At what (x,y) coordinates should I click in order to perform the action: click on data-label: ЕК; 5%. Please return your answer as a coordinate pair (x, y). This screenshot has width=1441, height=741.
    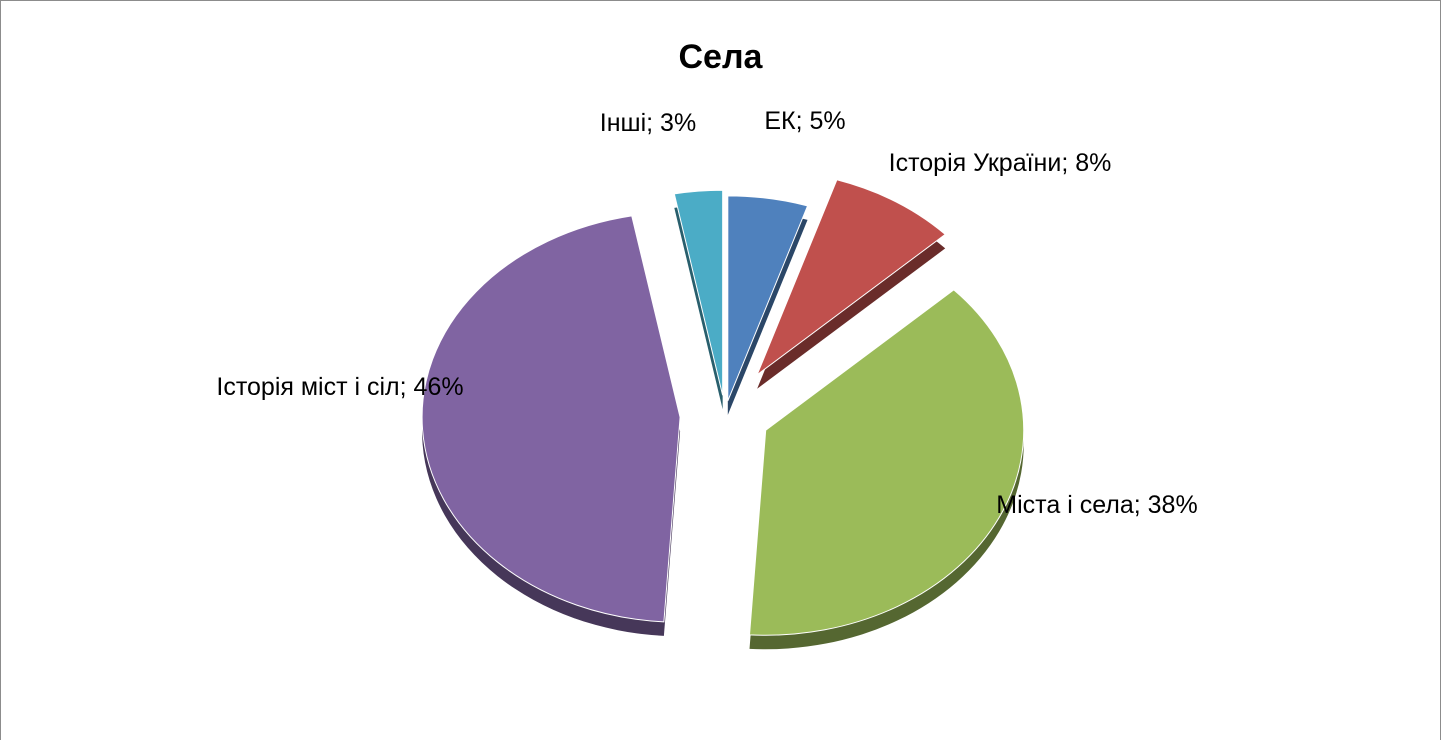
    Looking at the image, I should click on (805, 121).